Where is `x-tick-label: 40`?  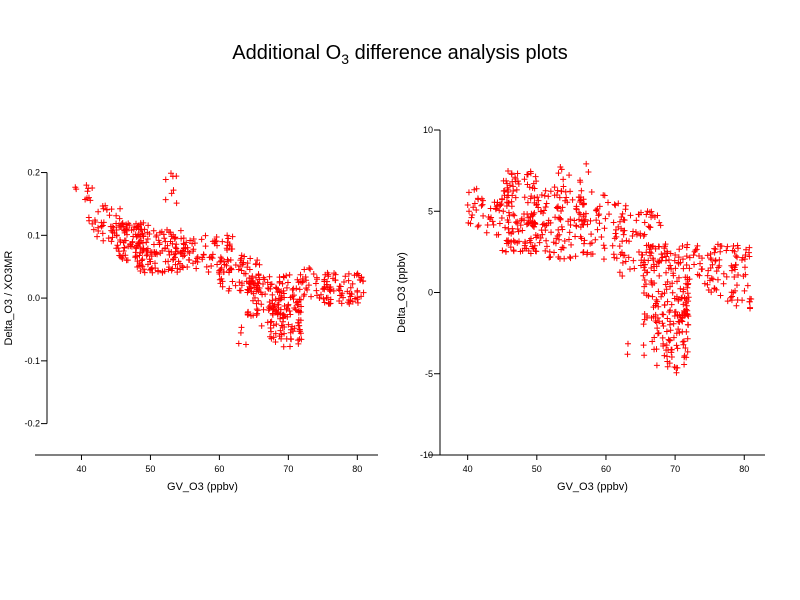
x-tick-label: 40 is located at coordinates (468, 469).